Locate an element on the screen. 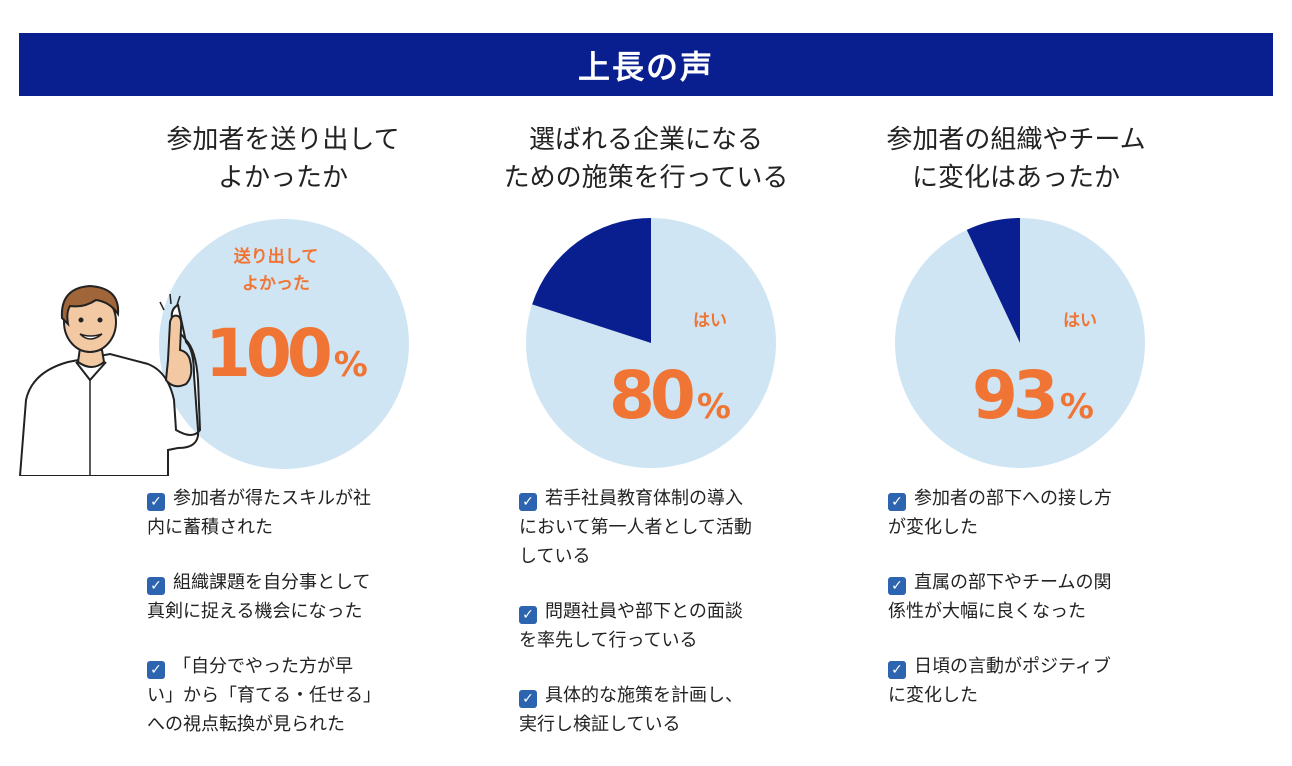 The width and height of the screenshot is (1292, 766). checklist-item-line: が変化した is located at coordinates (1033, 527).